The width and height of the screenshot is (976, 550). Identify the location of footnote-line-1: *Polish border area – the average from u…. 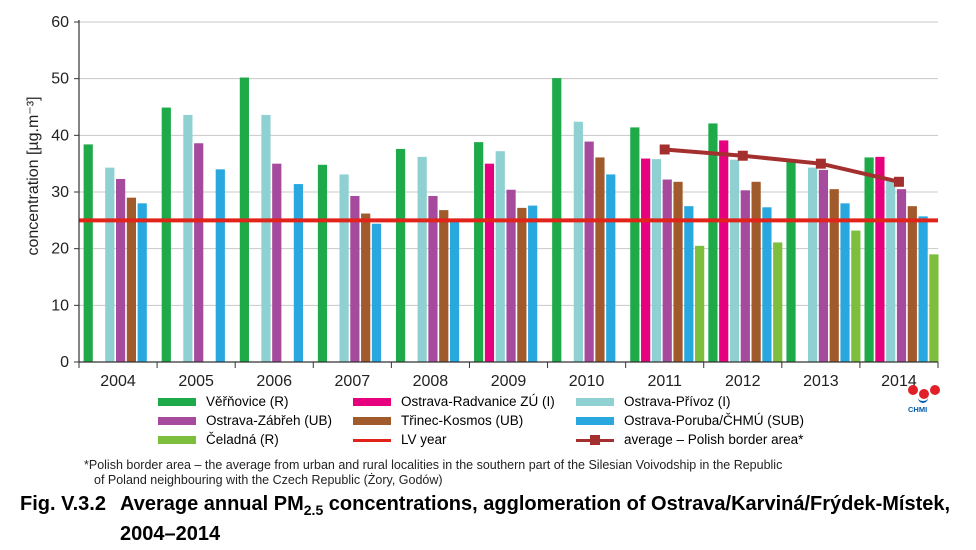
(433, 465).